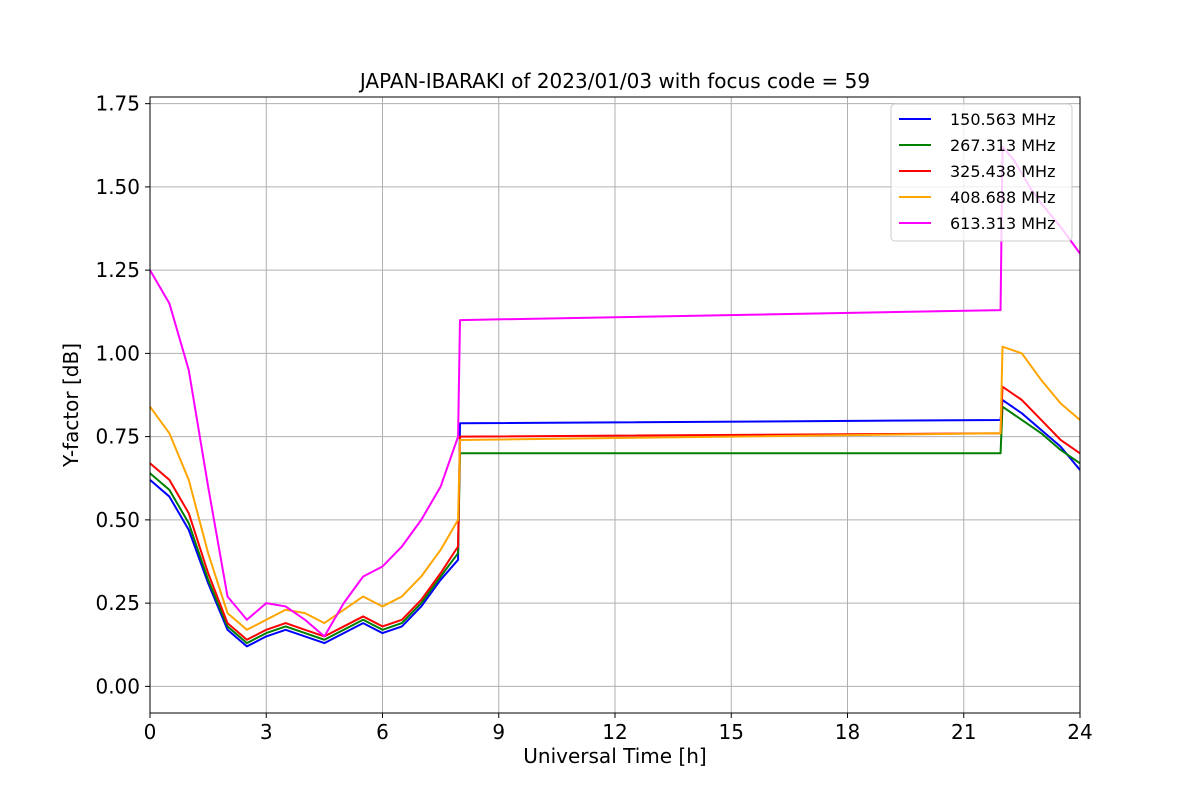 The width and height of the screenshot is (1200, 800). What do you see at coordinates (1002, 197) in the screenshot?
I see `legend-label: 408.688 MHz` at bounding box center [1002, 197].